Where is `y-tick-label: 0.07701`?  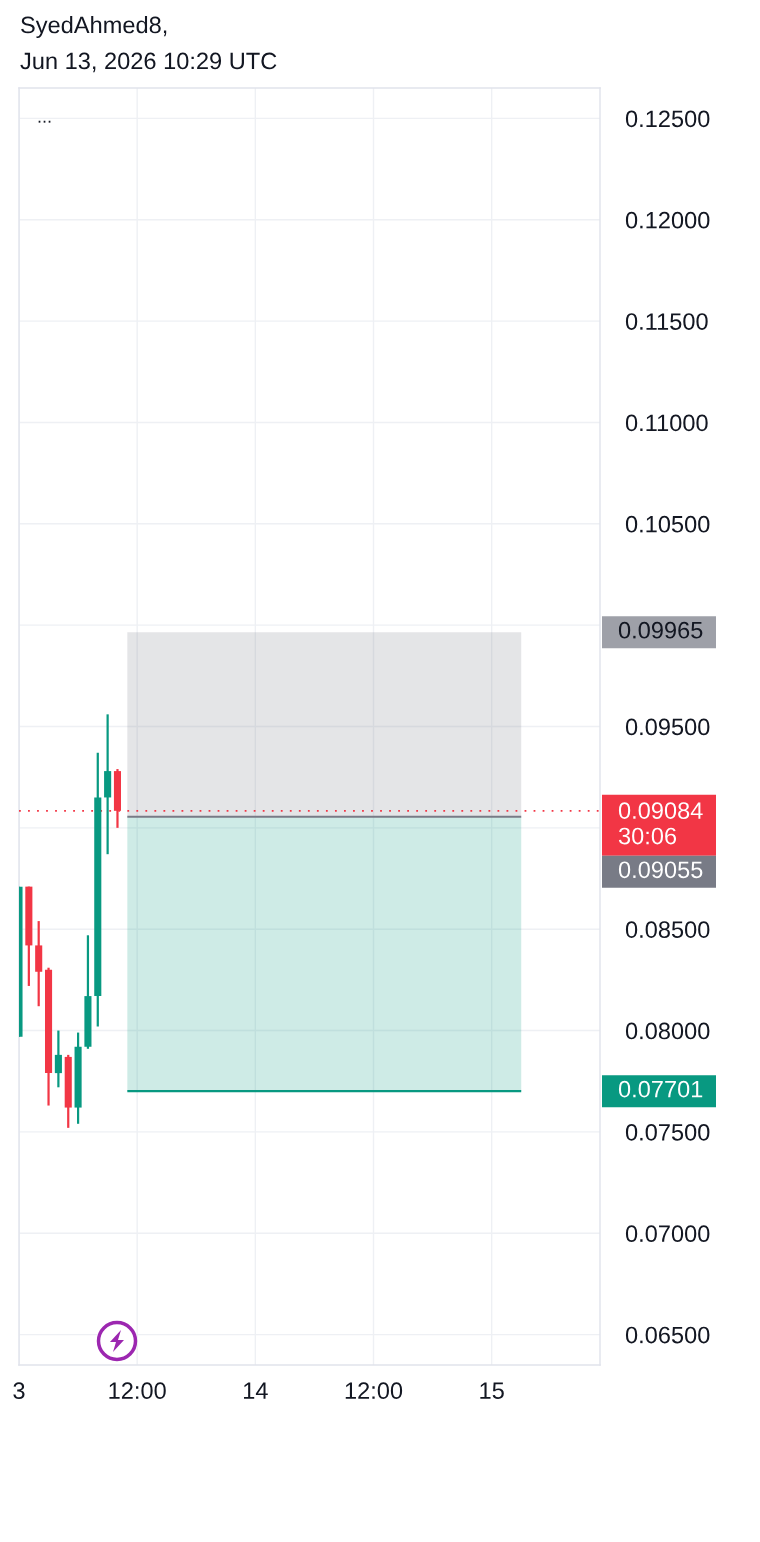 y-tick-label: 0.07701 is located at coordinates (660, 1089).